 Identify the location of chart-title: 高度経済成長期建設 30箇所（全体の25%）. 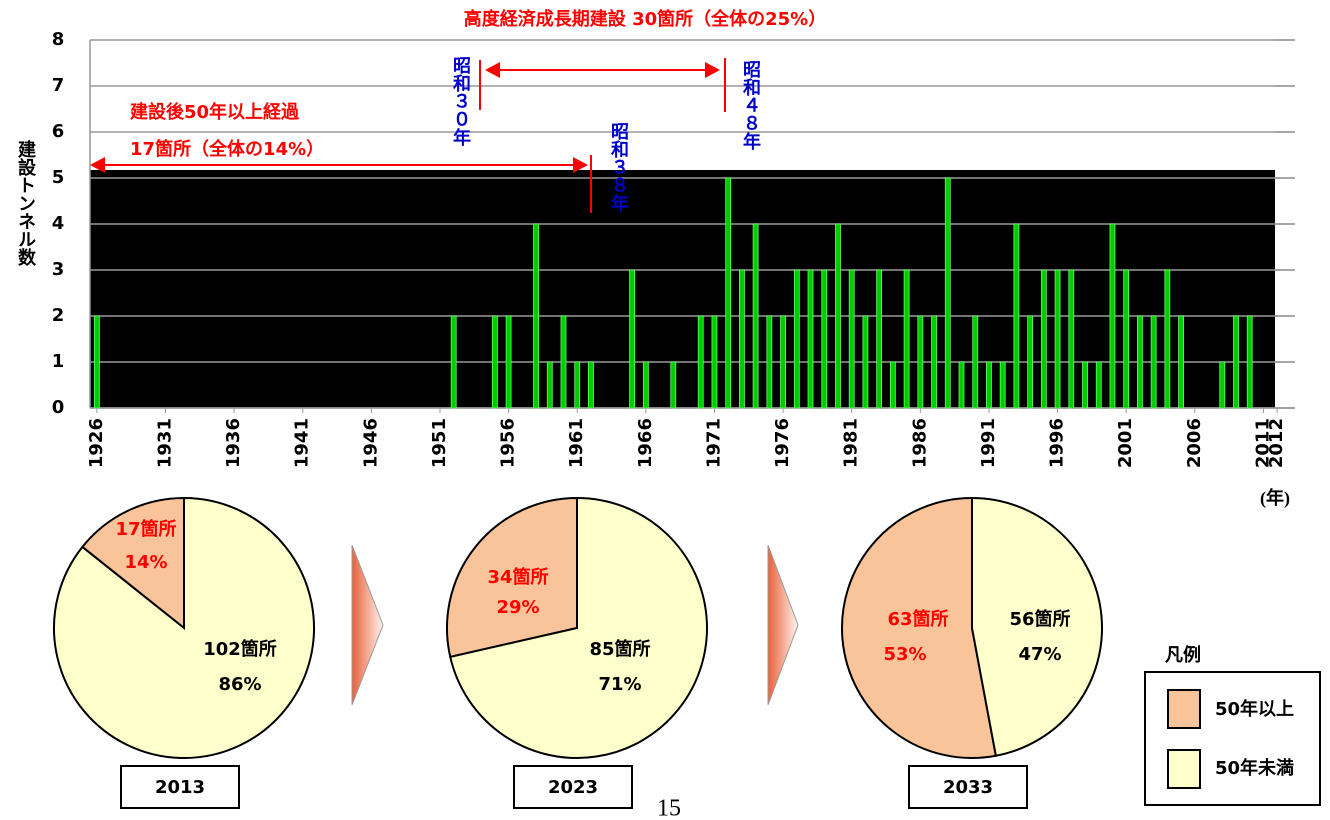
(645, 19).